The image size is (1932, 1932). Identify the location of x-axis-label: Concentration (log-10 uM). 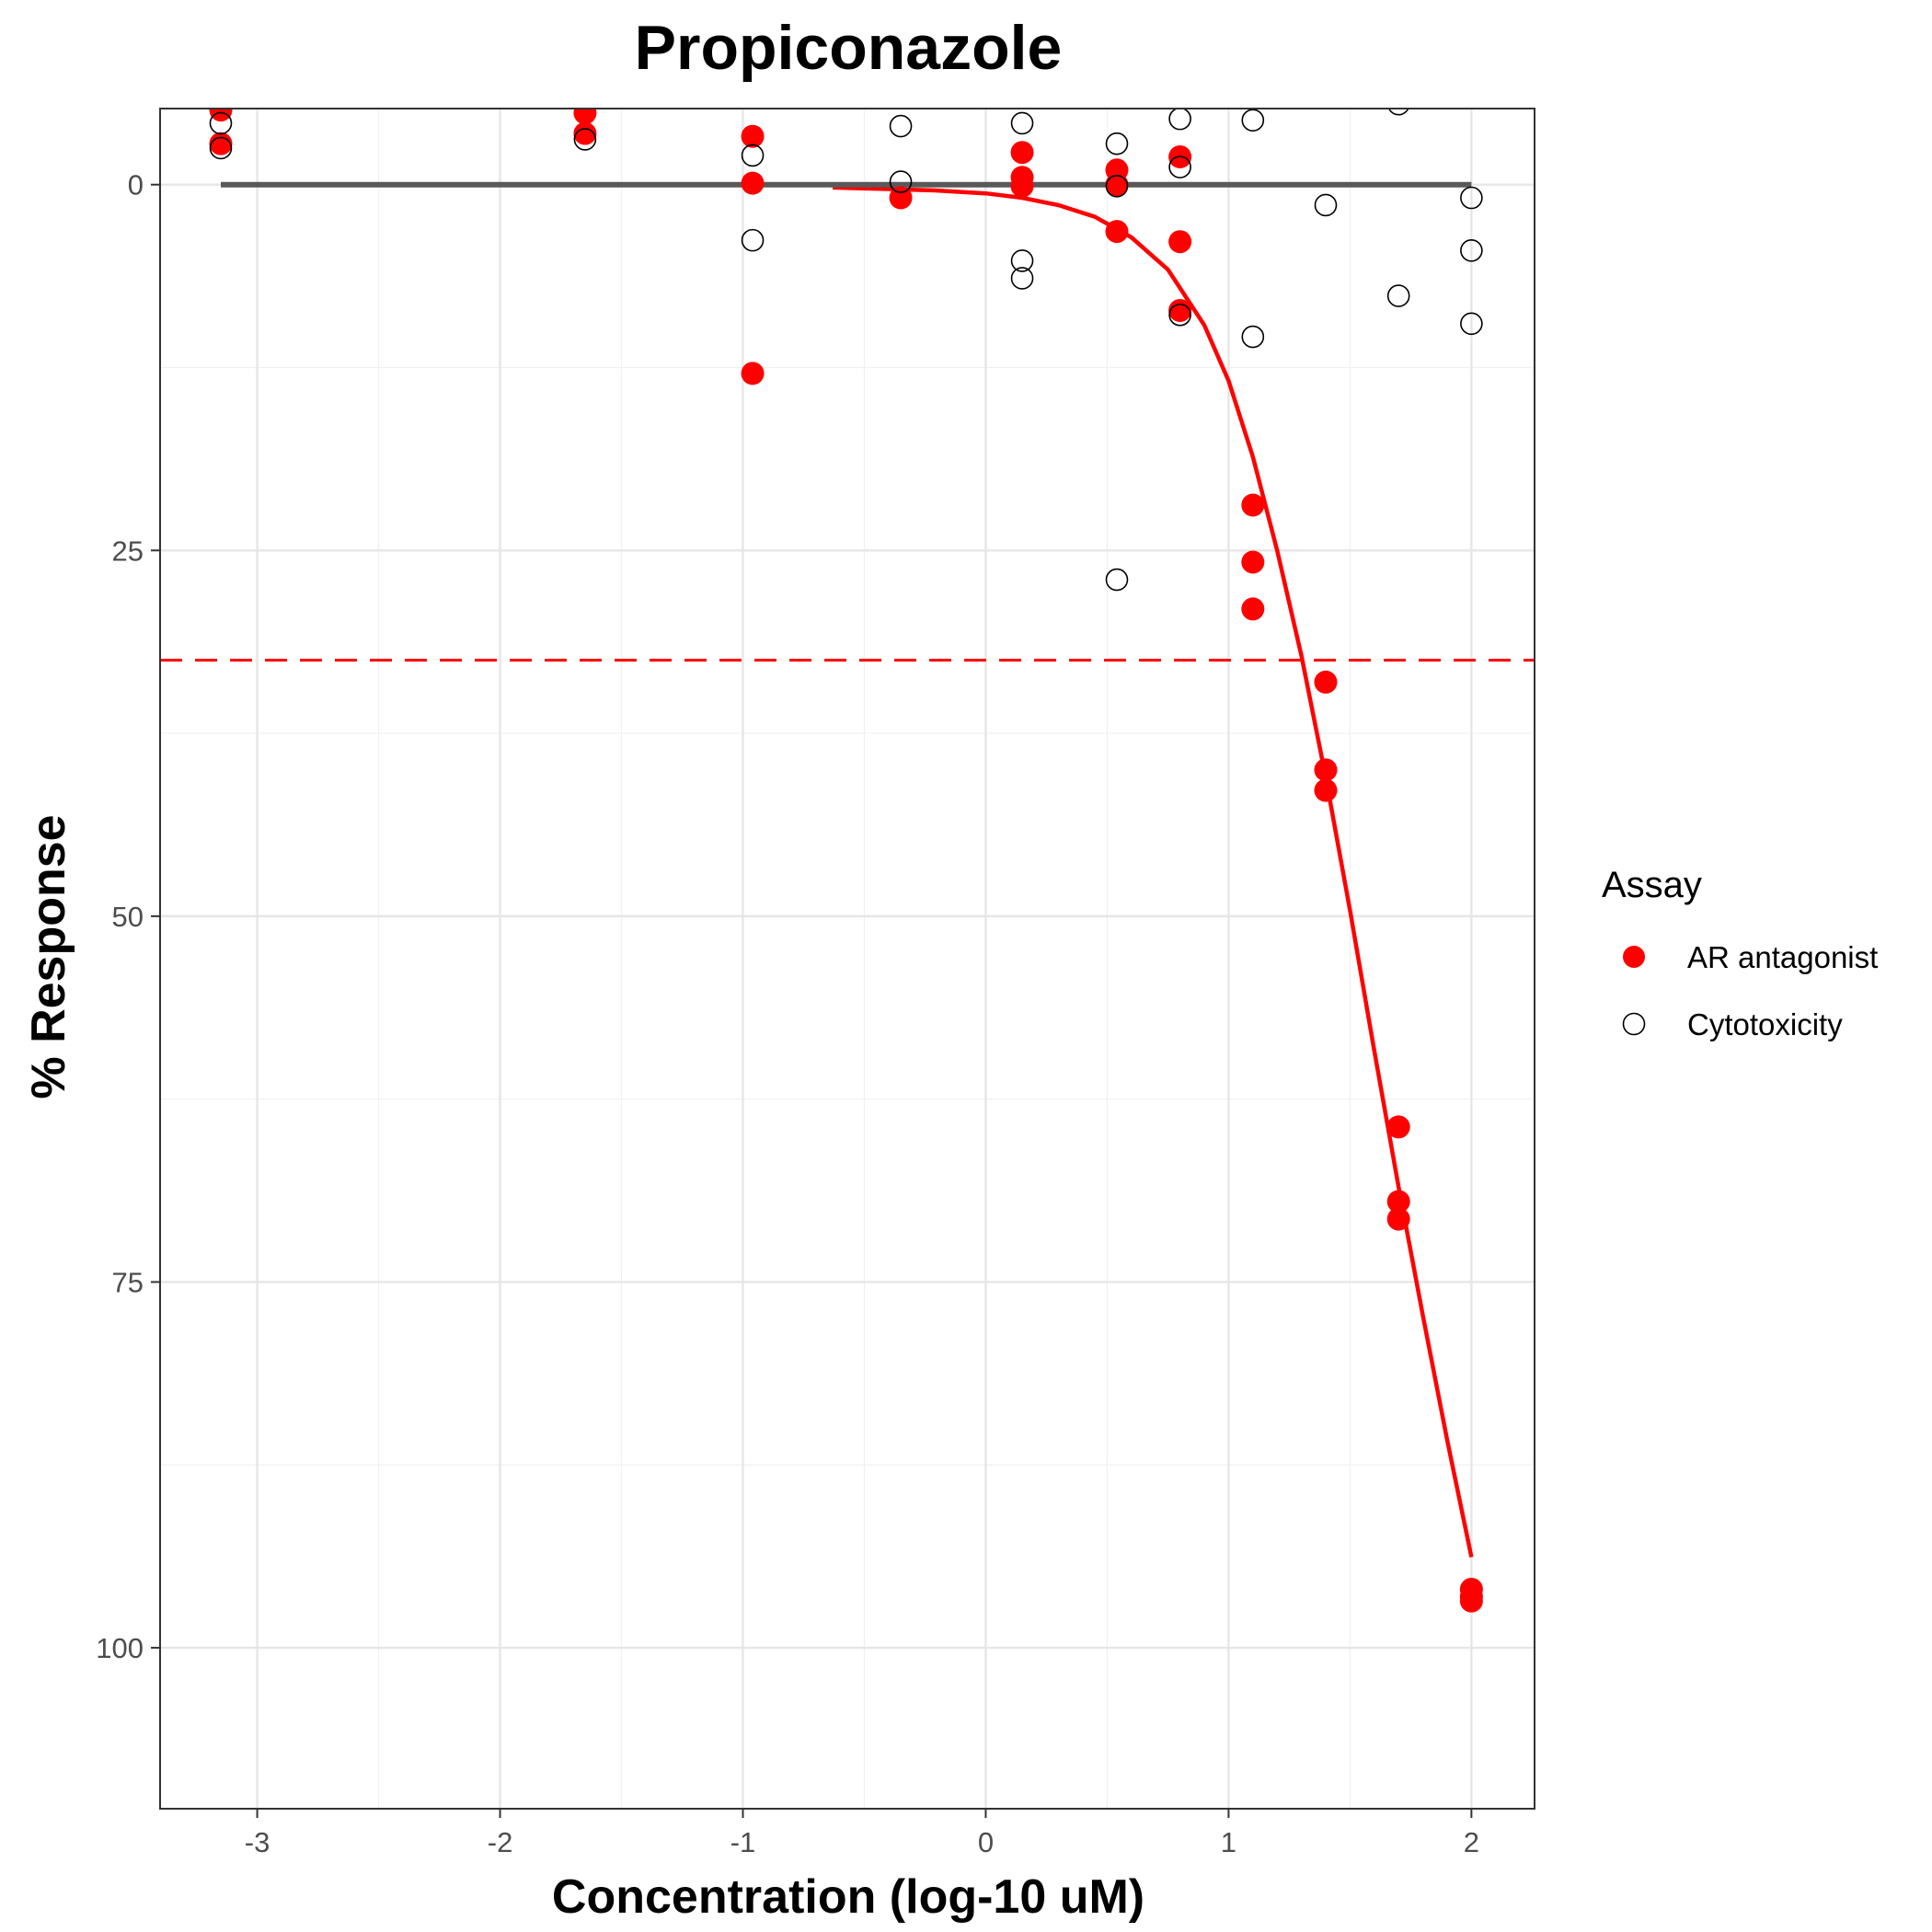
(848, 1897).